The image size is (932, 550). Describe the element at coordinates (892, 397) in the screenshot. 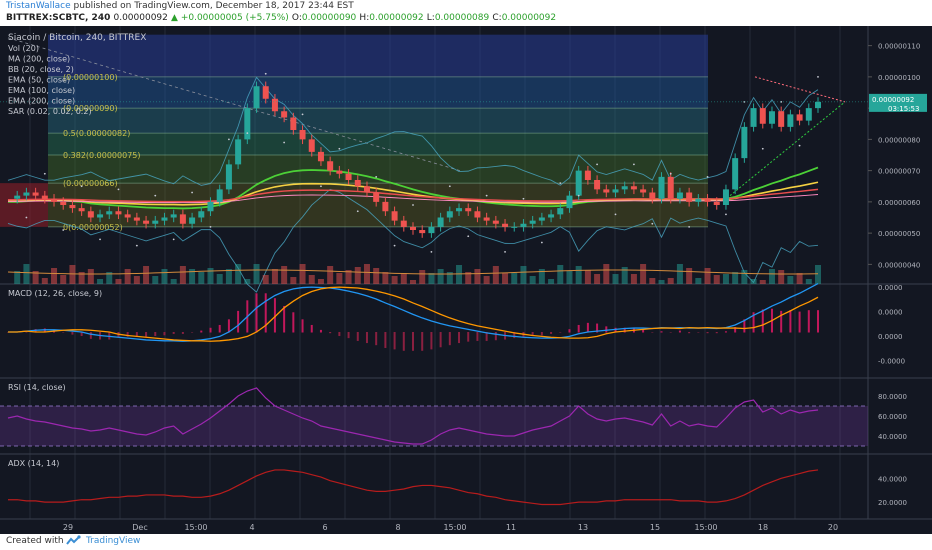

I see `rsi-tick-label: 80.0000` at that location.